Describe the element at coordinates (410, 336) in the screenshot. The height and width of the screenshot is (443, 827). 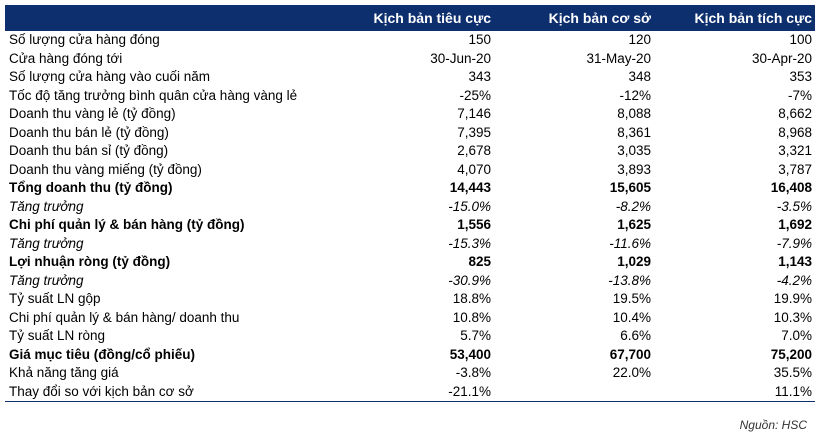
I see `table-row: Tỷ suất LN ròng 5.7% 6.6% 7.0%` at that location.